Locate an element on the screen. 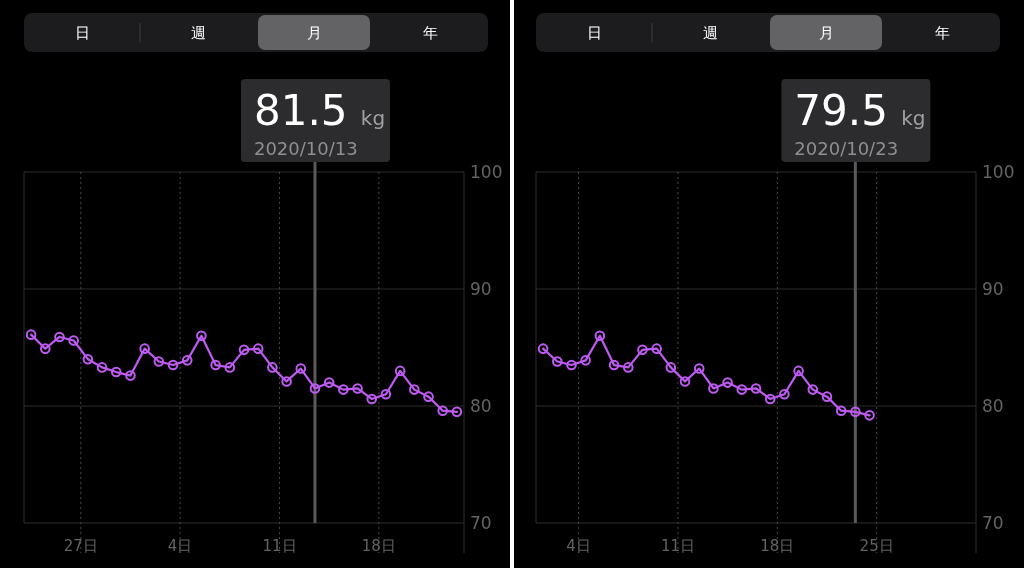  x-tick-label: 25日 is located at coordinates (876, 546).